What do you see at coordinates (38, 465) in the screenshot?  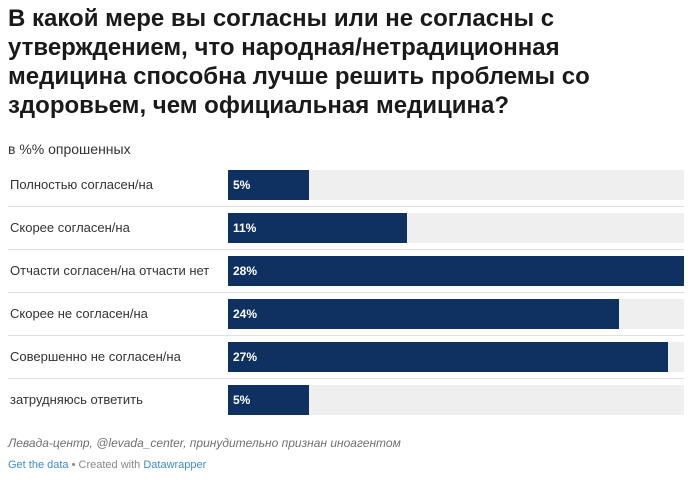 I see `get-data-link: Get the data` at bounding box center [38, 465].